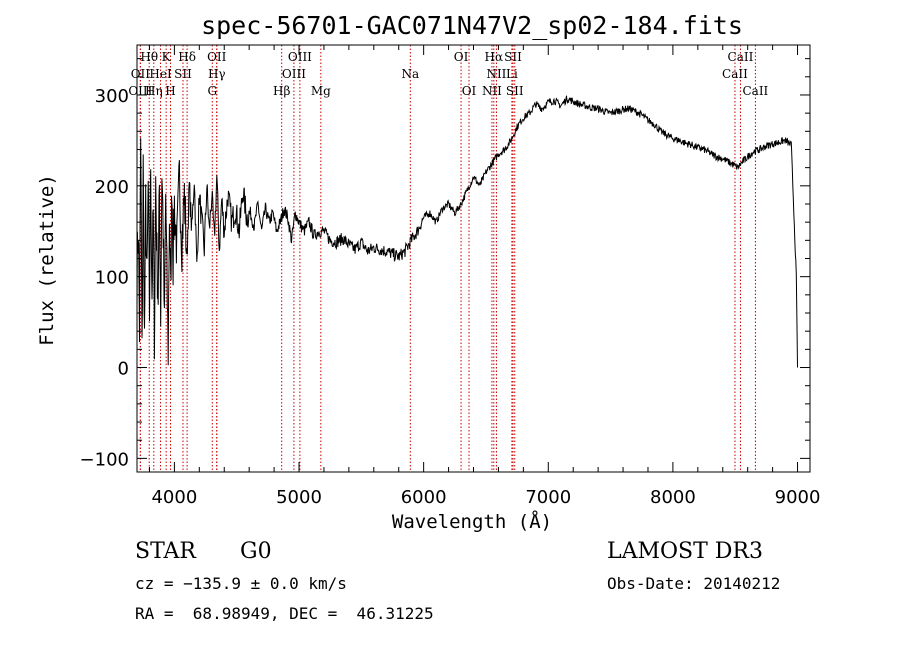  I want to click on marker-label-21: G, so click(212, 91).